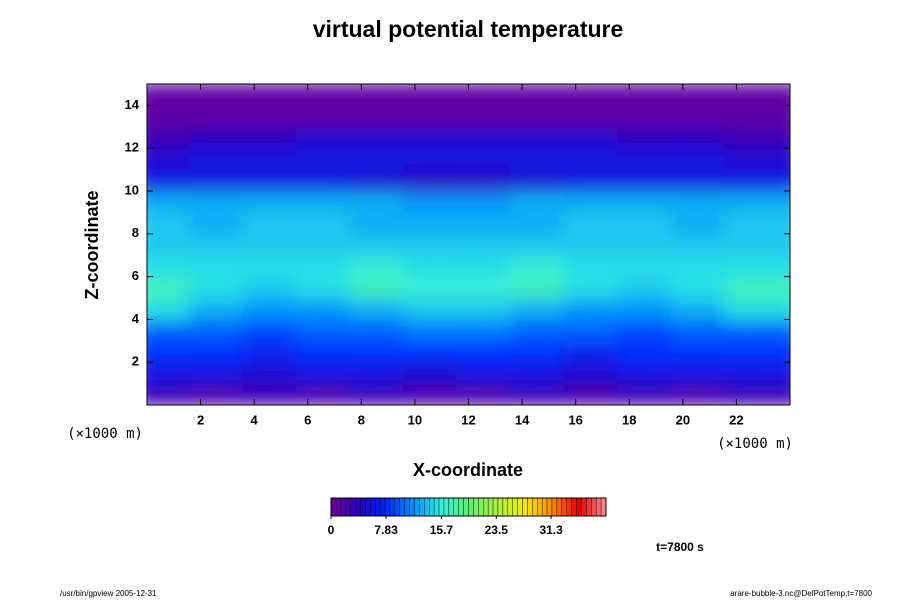  Describe the element at coordinates (468, 29) in the screenshot. I see `chart-title: virtual potential temperature` at that location.